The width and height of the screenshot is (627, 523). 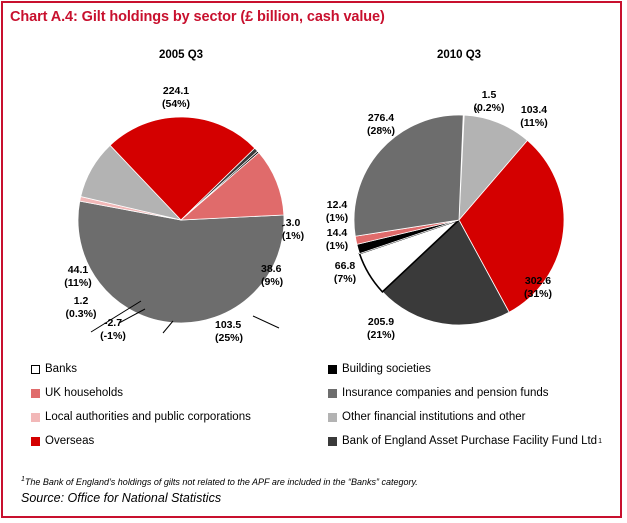 What do you see at coordinates (81, 307) in the screenshot?
I see `data-label: 1.2 (0.3%)` at bounding box center [81, 307].